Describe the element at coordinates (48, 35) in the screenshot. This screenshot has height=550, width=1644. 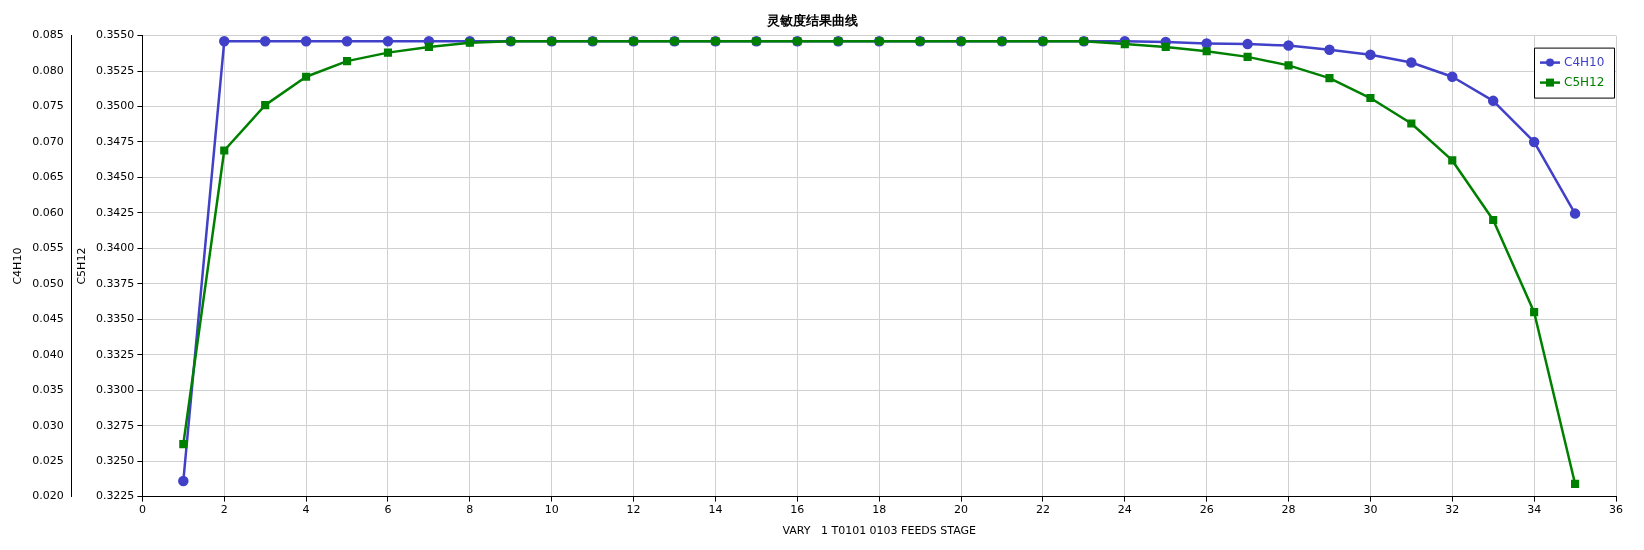
I see `y-tick-label: 0.085` at that location.